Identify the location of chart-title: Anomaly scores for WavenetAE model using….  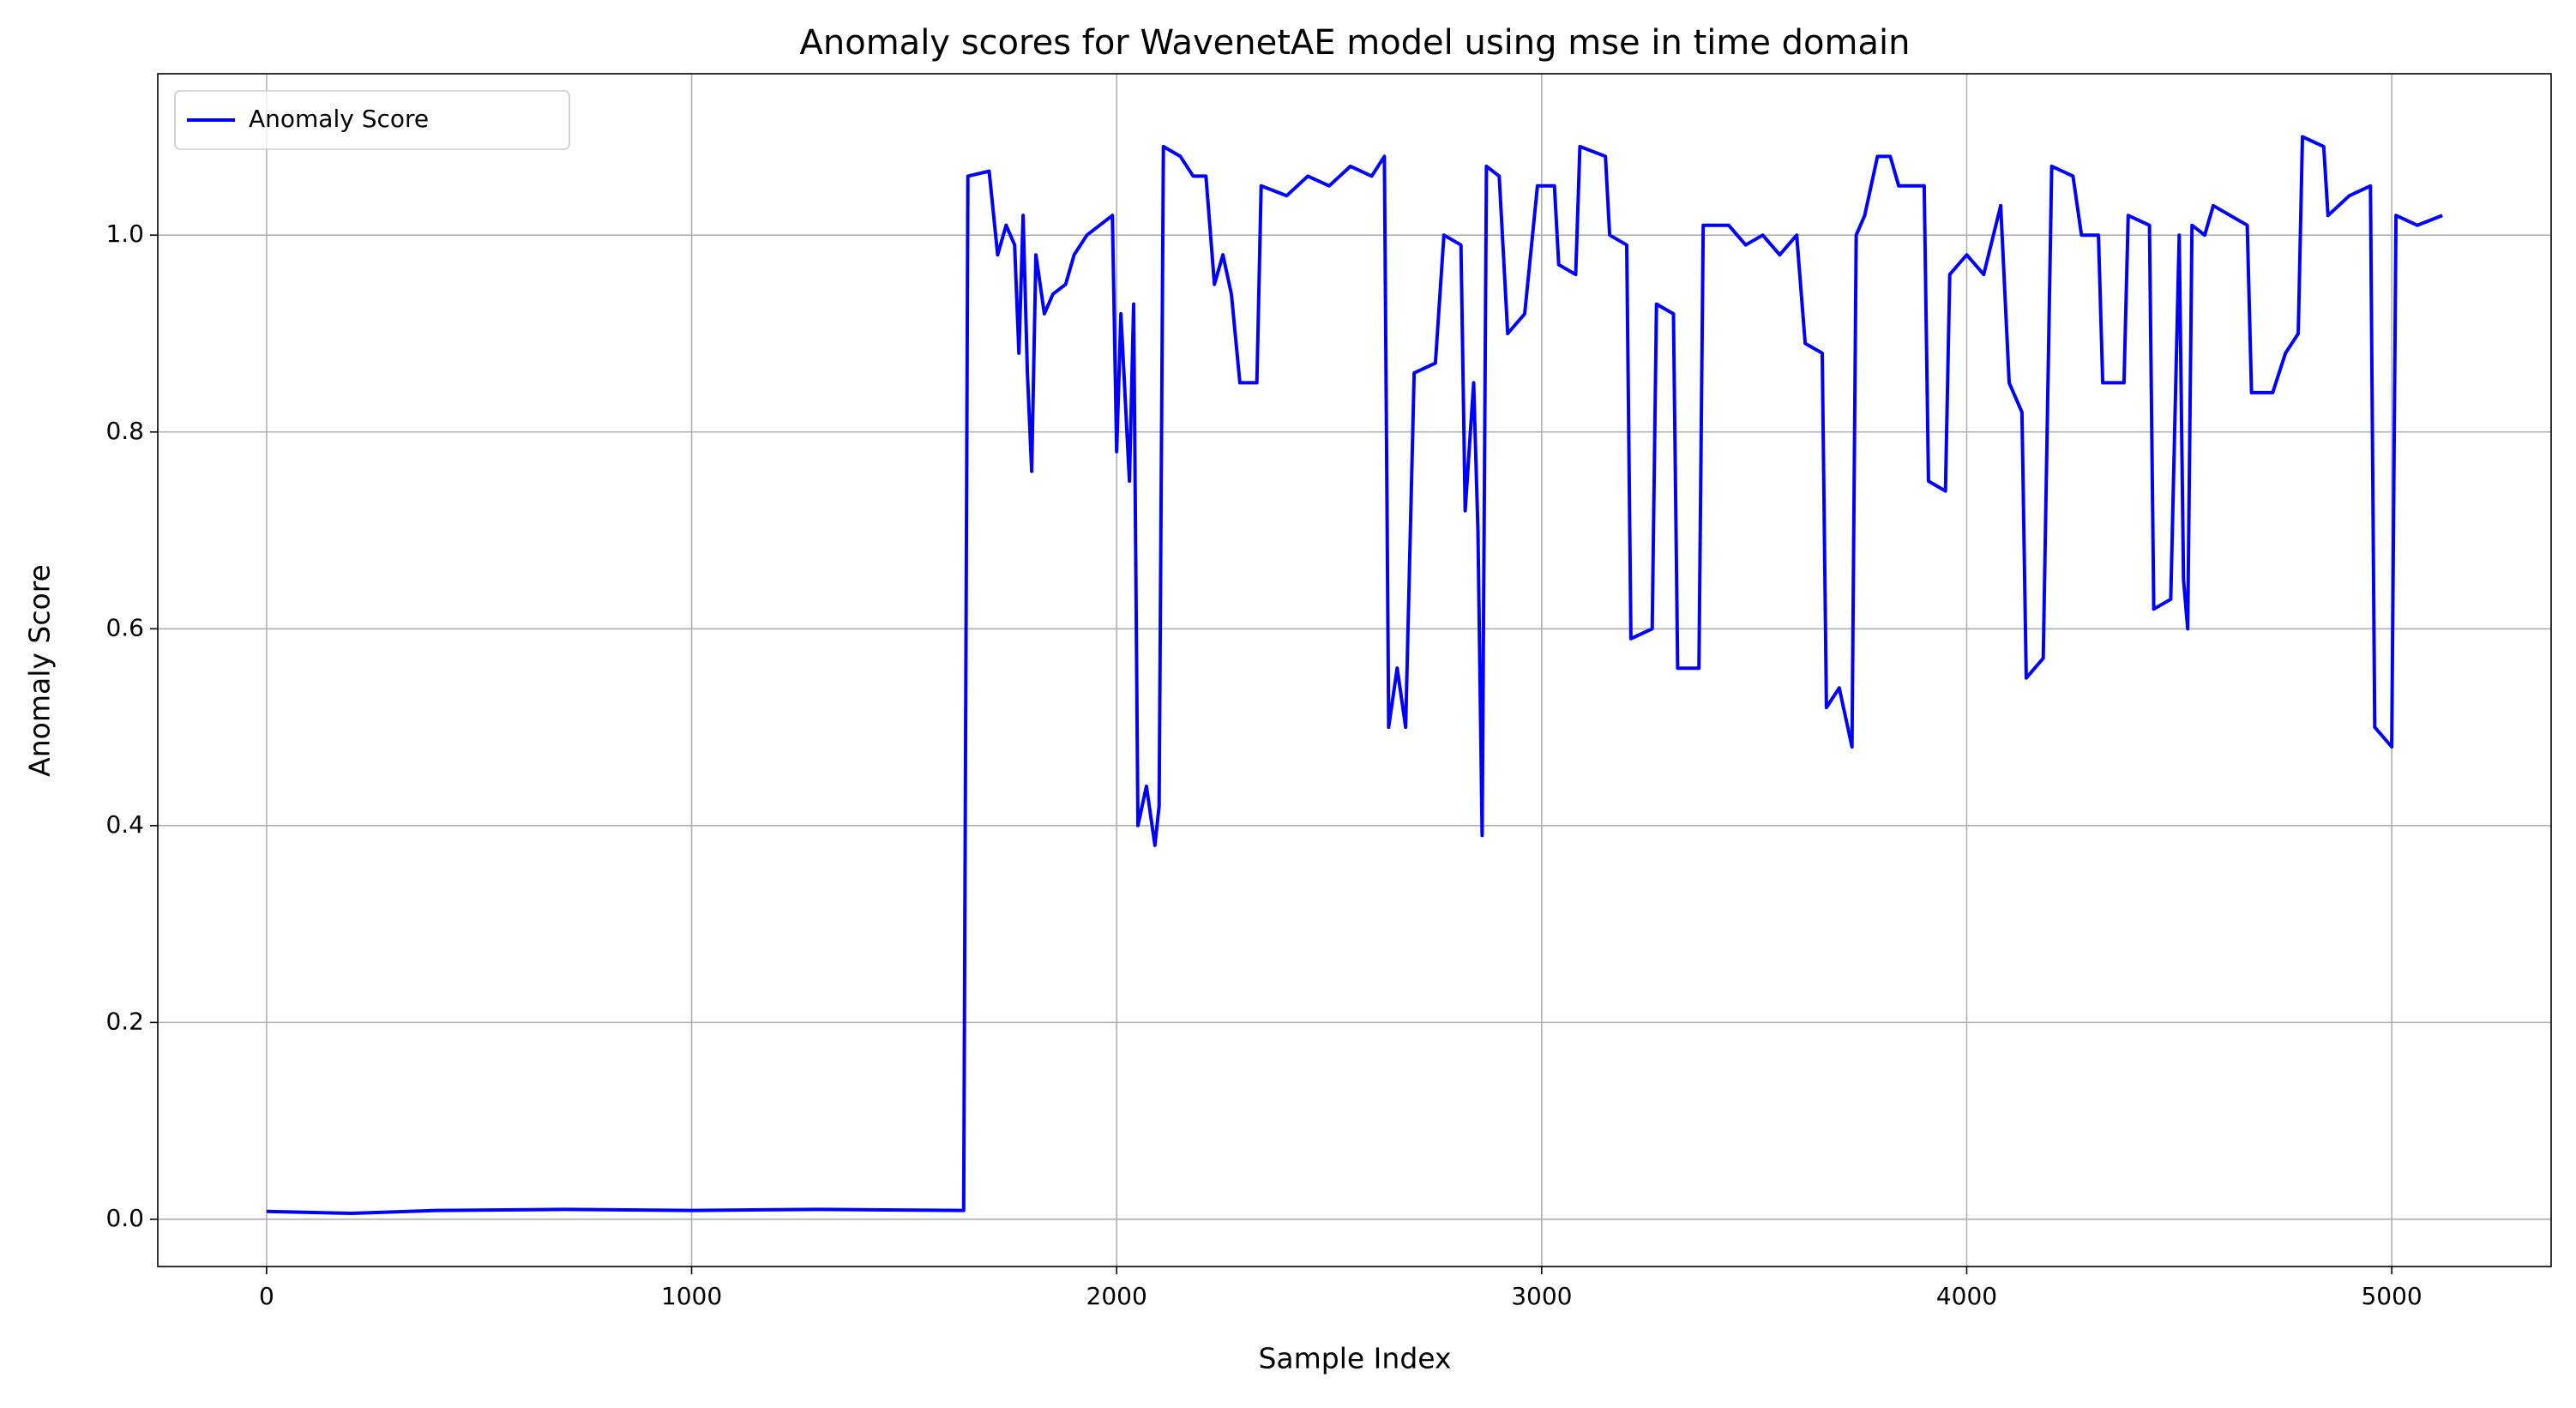
(1355, 43).